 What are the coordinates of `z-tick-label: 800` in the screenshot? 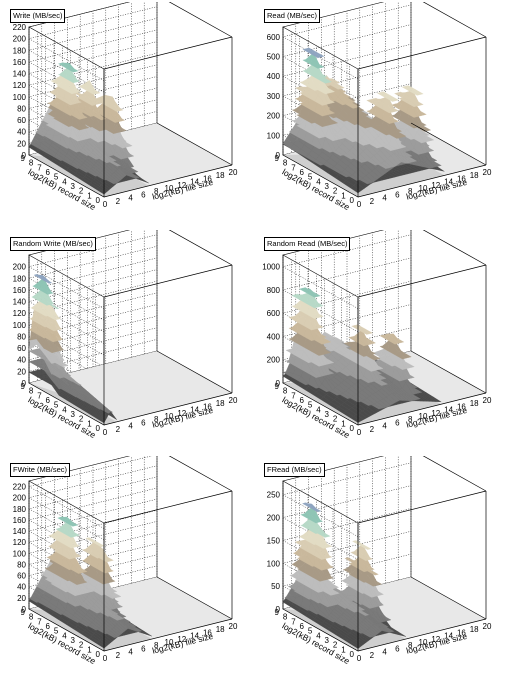 It's located at (274, 290).